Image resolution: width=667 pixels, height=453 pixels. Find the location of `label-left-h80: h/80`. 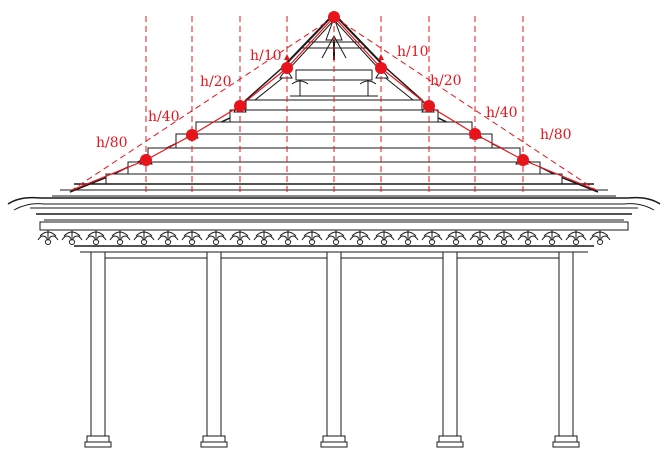

label-left-h80: h/80 is located at coordinates (112, 143).